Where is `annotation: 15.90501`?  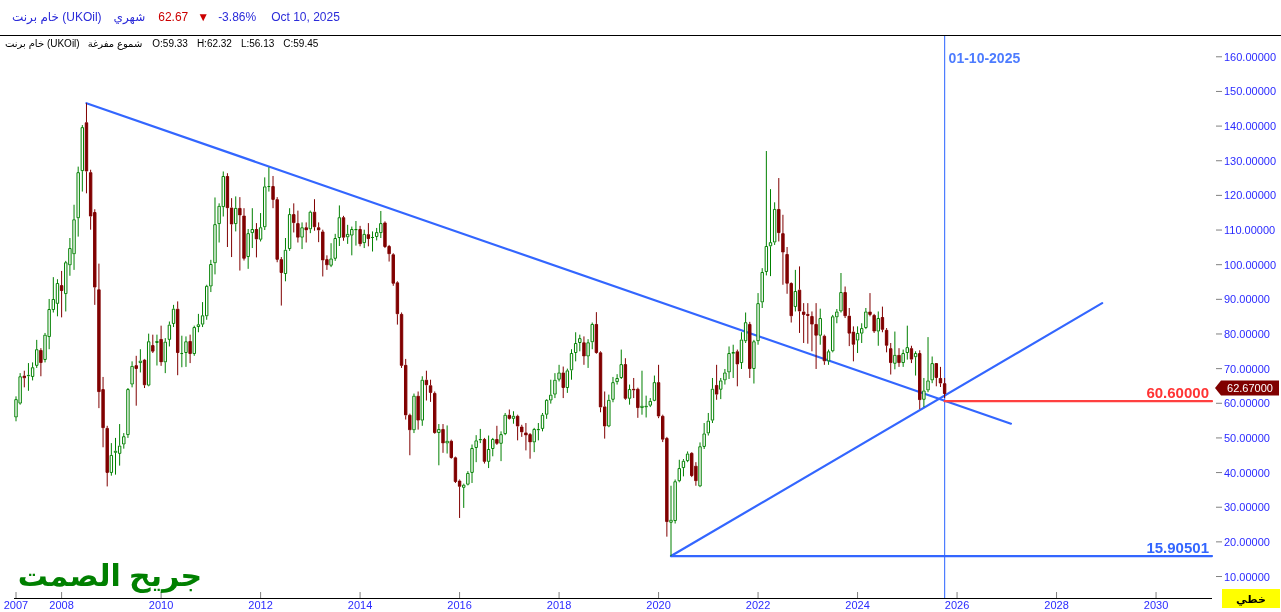
annotation: 15.90501 is located at coordinates (1177, 548).